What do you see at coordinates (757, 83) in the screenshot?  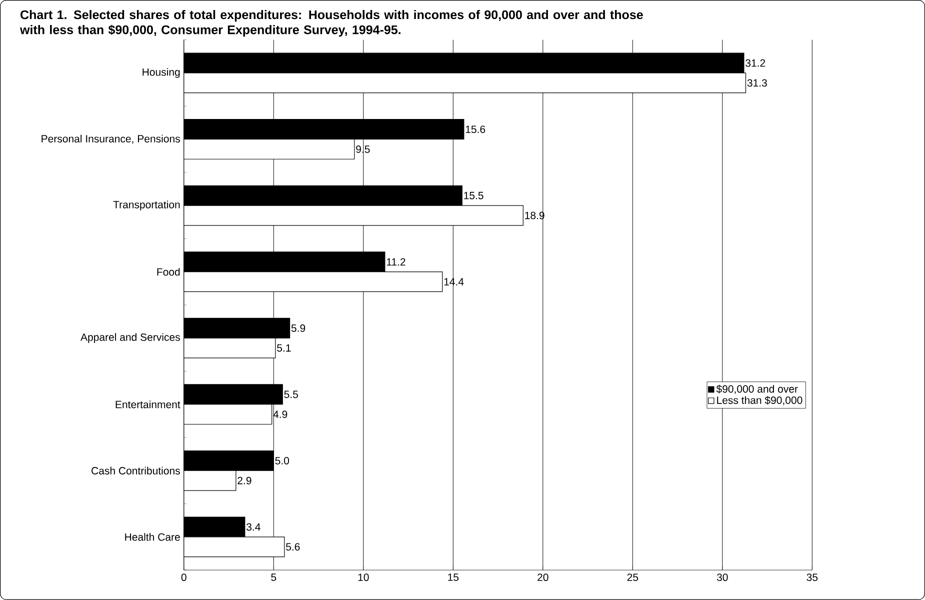 I see `data-label: 31.3` at bounding box center [757, 83].